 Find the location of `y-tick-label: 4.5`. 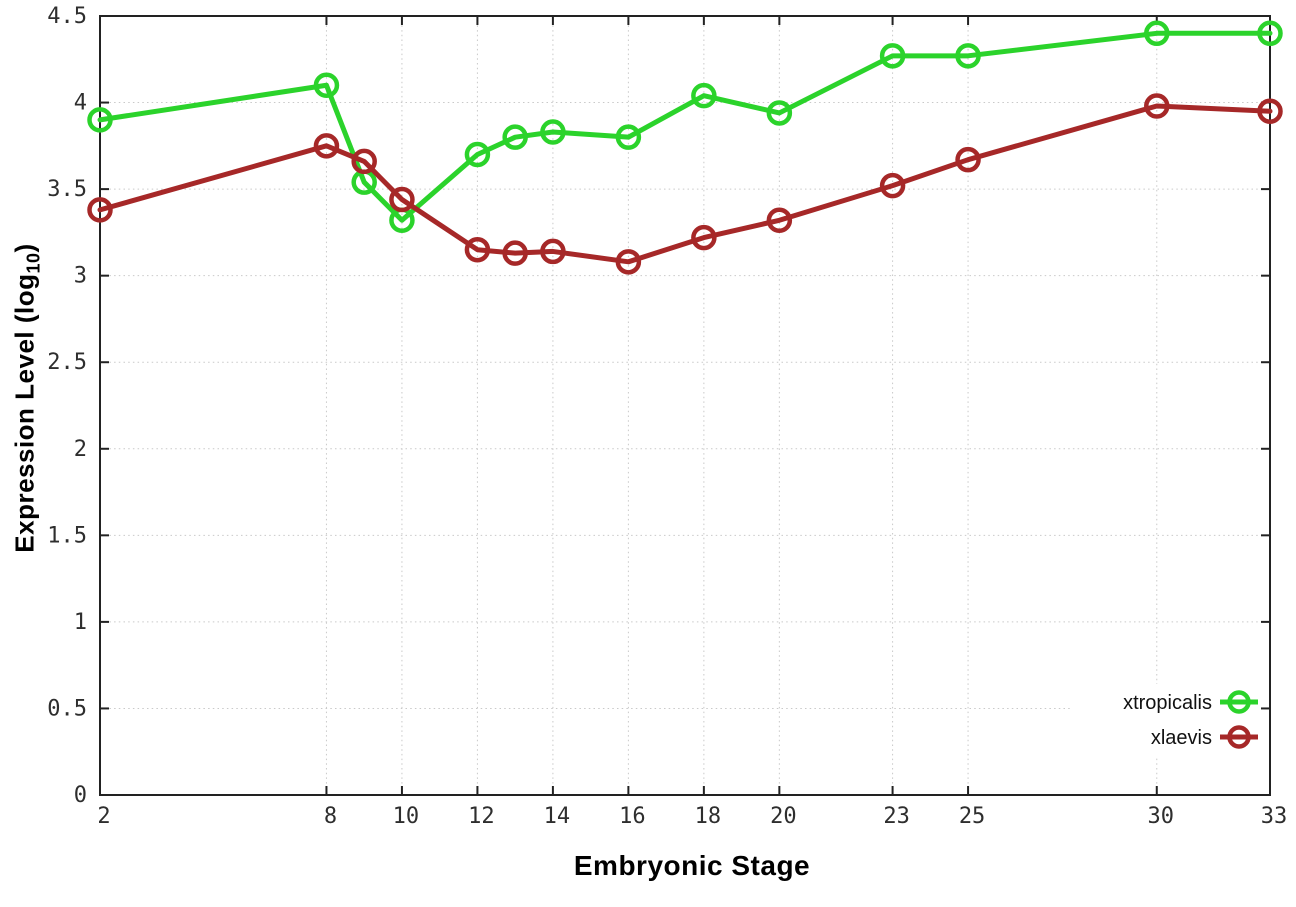

y-tick-label: 4.5 is located at coordinates (67, 16).